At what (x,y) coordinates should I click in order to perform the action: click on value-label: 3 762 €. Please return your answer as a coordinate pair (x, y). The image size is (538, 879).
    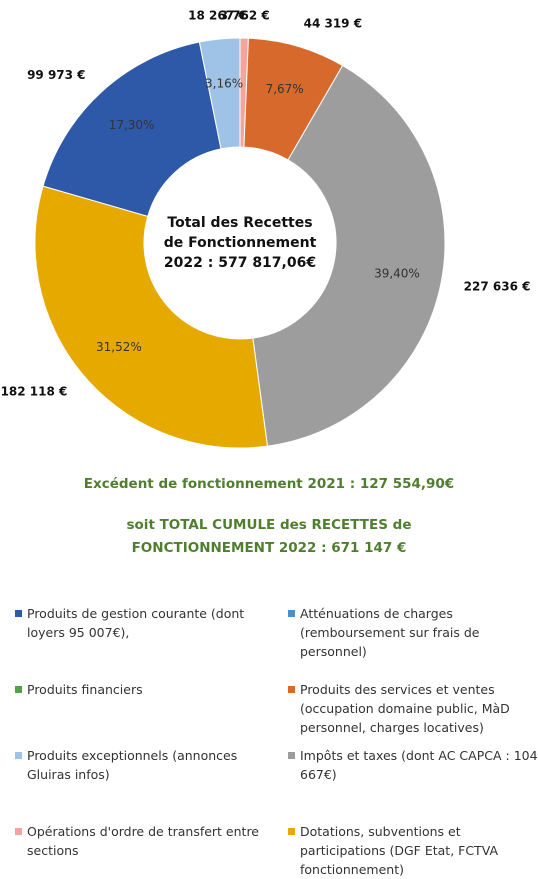
    Looking at the image, I should click on (245, 16).